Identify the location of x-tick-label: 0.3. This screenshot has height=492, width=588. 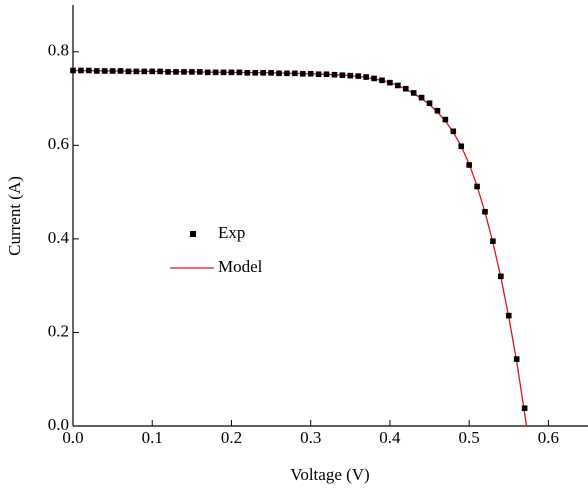
(310, 437).